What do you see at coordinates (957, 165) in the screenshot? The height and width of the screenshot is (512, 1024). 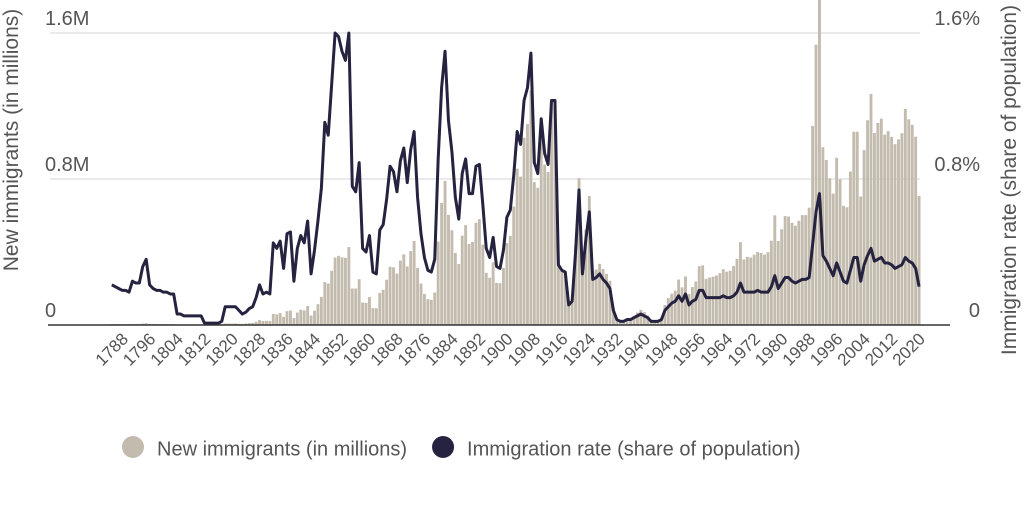 I see `y2-tick-label: 0.8%` at bounding box center [957, 165].